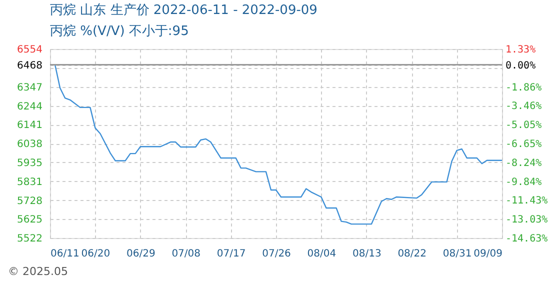 This screenshot has height=300, width=560. I want to click on y2-tick-label: -13.03%, so click(527, 220).